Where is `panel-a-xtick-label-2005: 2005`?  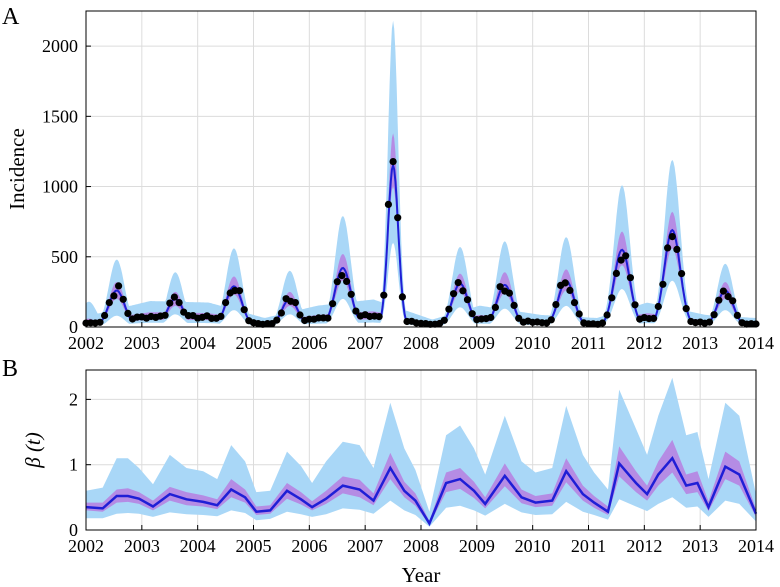
panel-a-xtick-label-2005: 2005 is located at coordinates (254, 343).